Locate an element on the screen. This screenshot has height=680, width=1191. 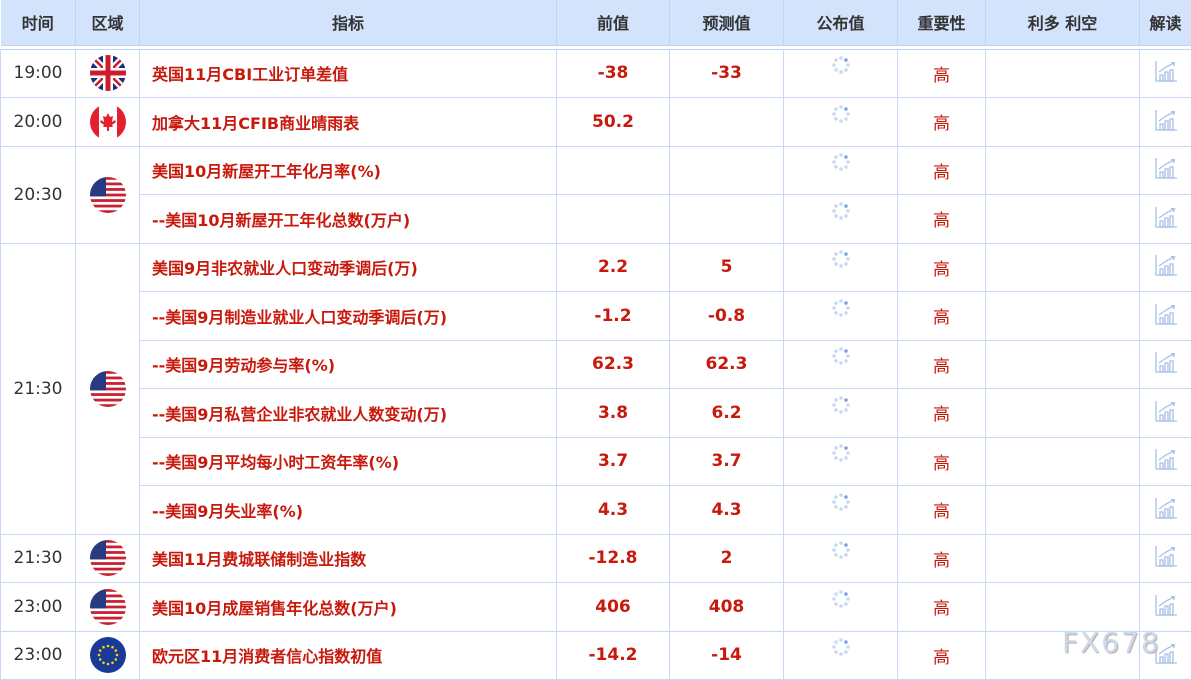
forecast-value: 62.3 is located at coordinates (727, 364).